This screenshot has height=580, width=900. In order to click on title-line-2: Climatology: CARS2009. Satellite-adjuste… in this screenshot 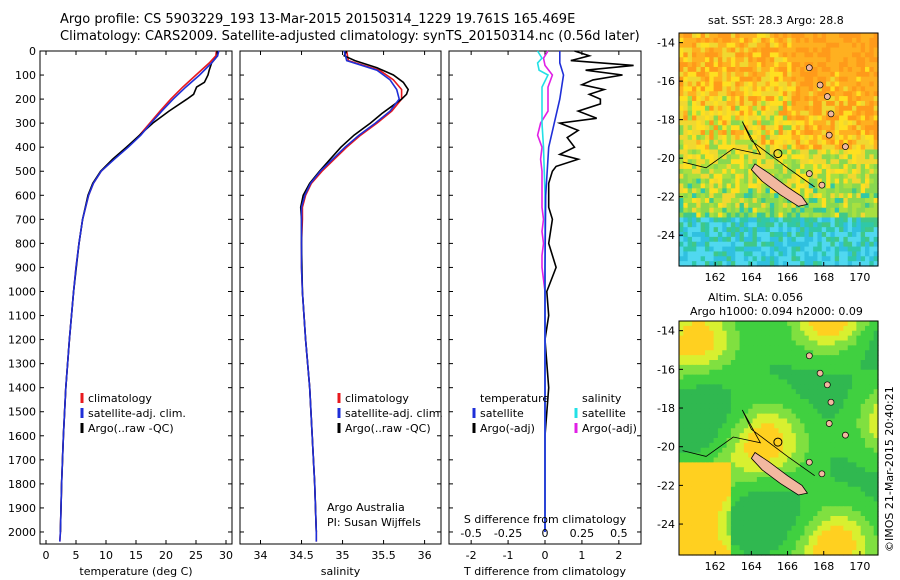, I will do `click(350, 36)`.